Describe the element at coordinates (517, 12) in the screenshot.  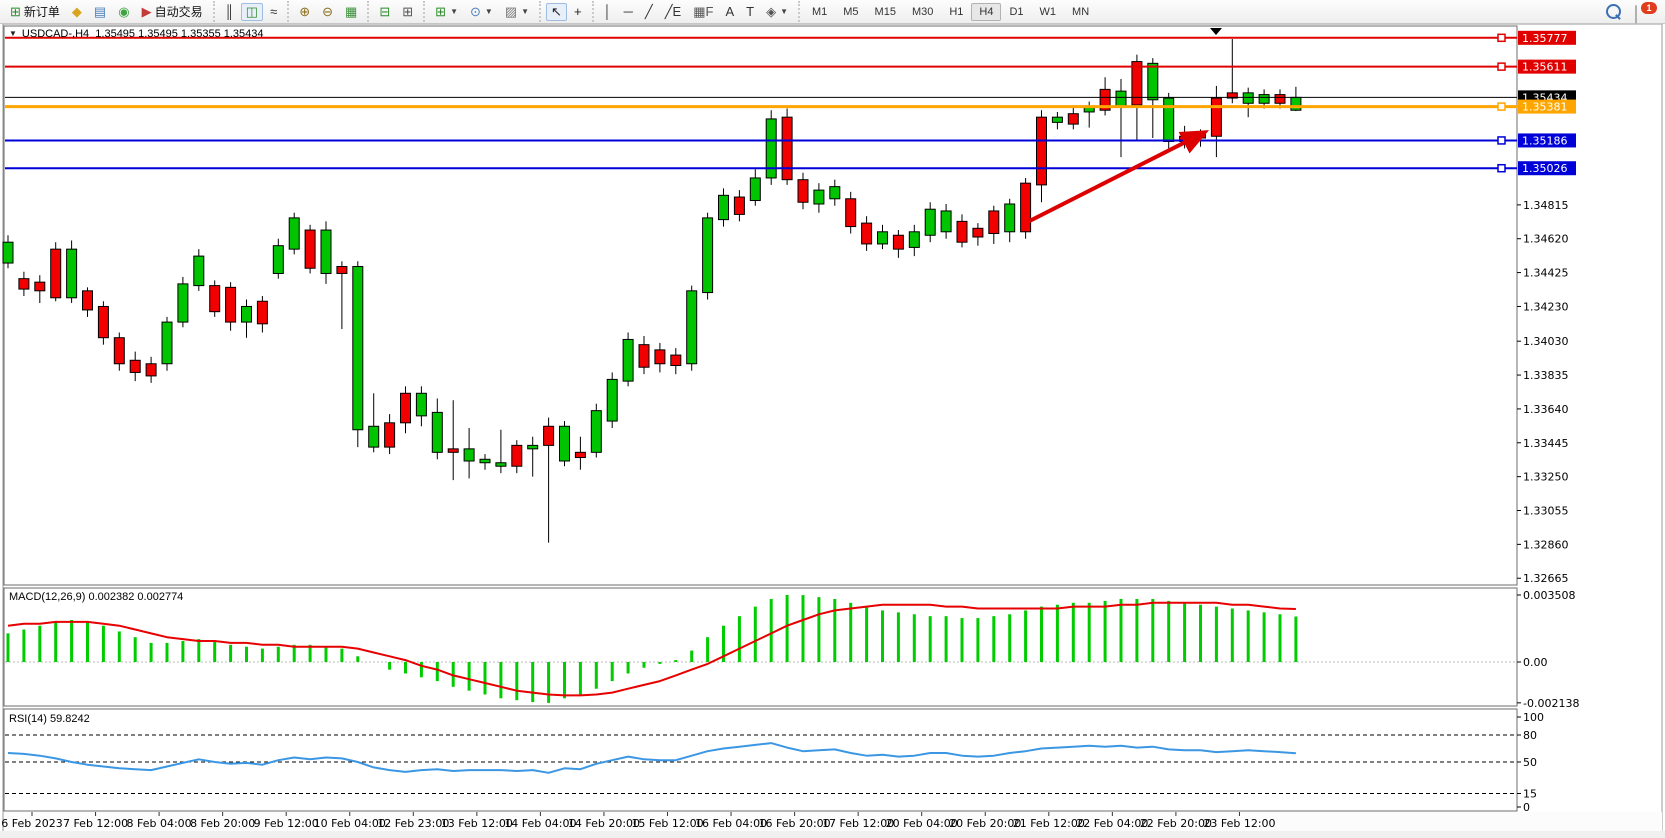
I see `template-button: ▨ ▼` at that location.